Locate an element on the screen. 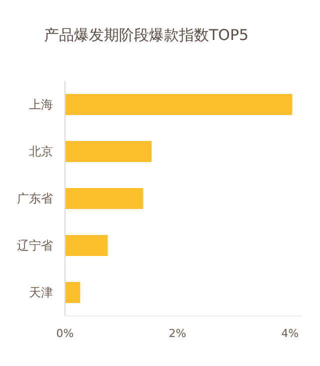 The image size is (320, 366). y-tick-label: 辽宁省 is located at coordinates (35, 245).